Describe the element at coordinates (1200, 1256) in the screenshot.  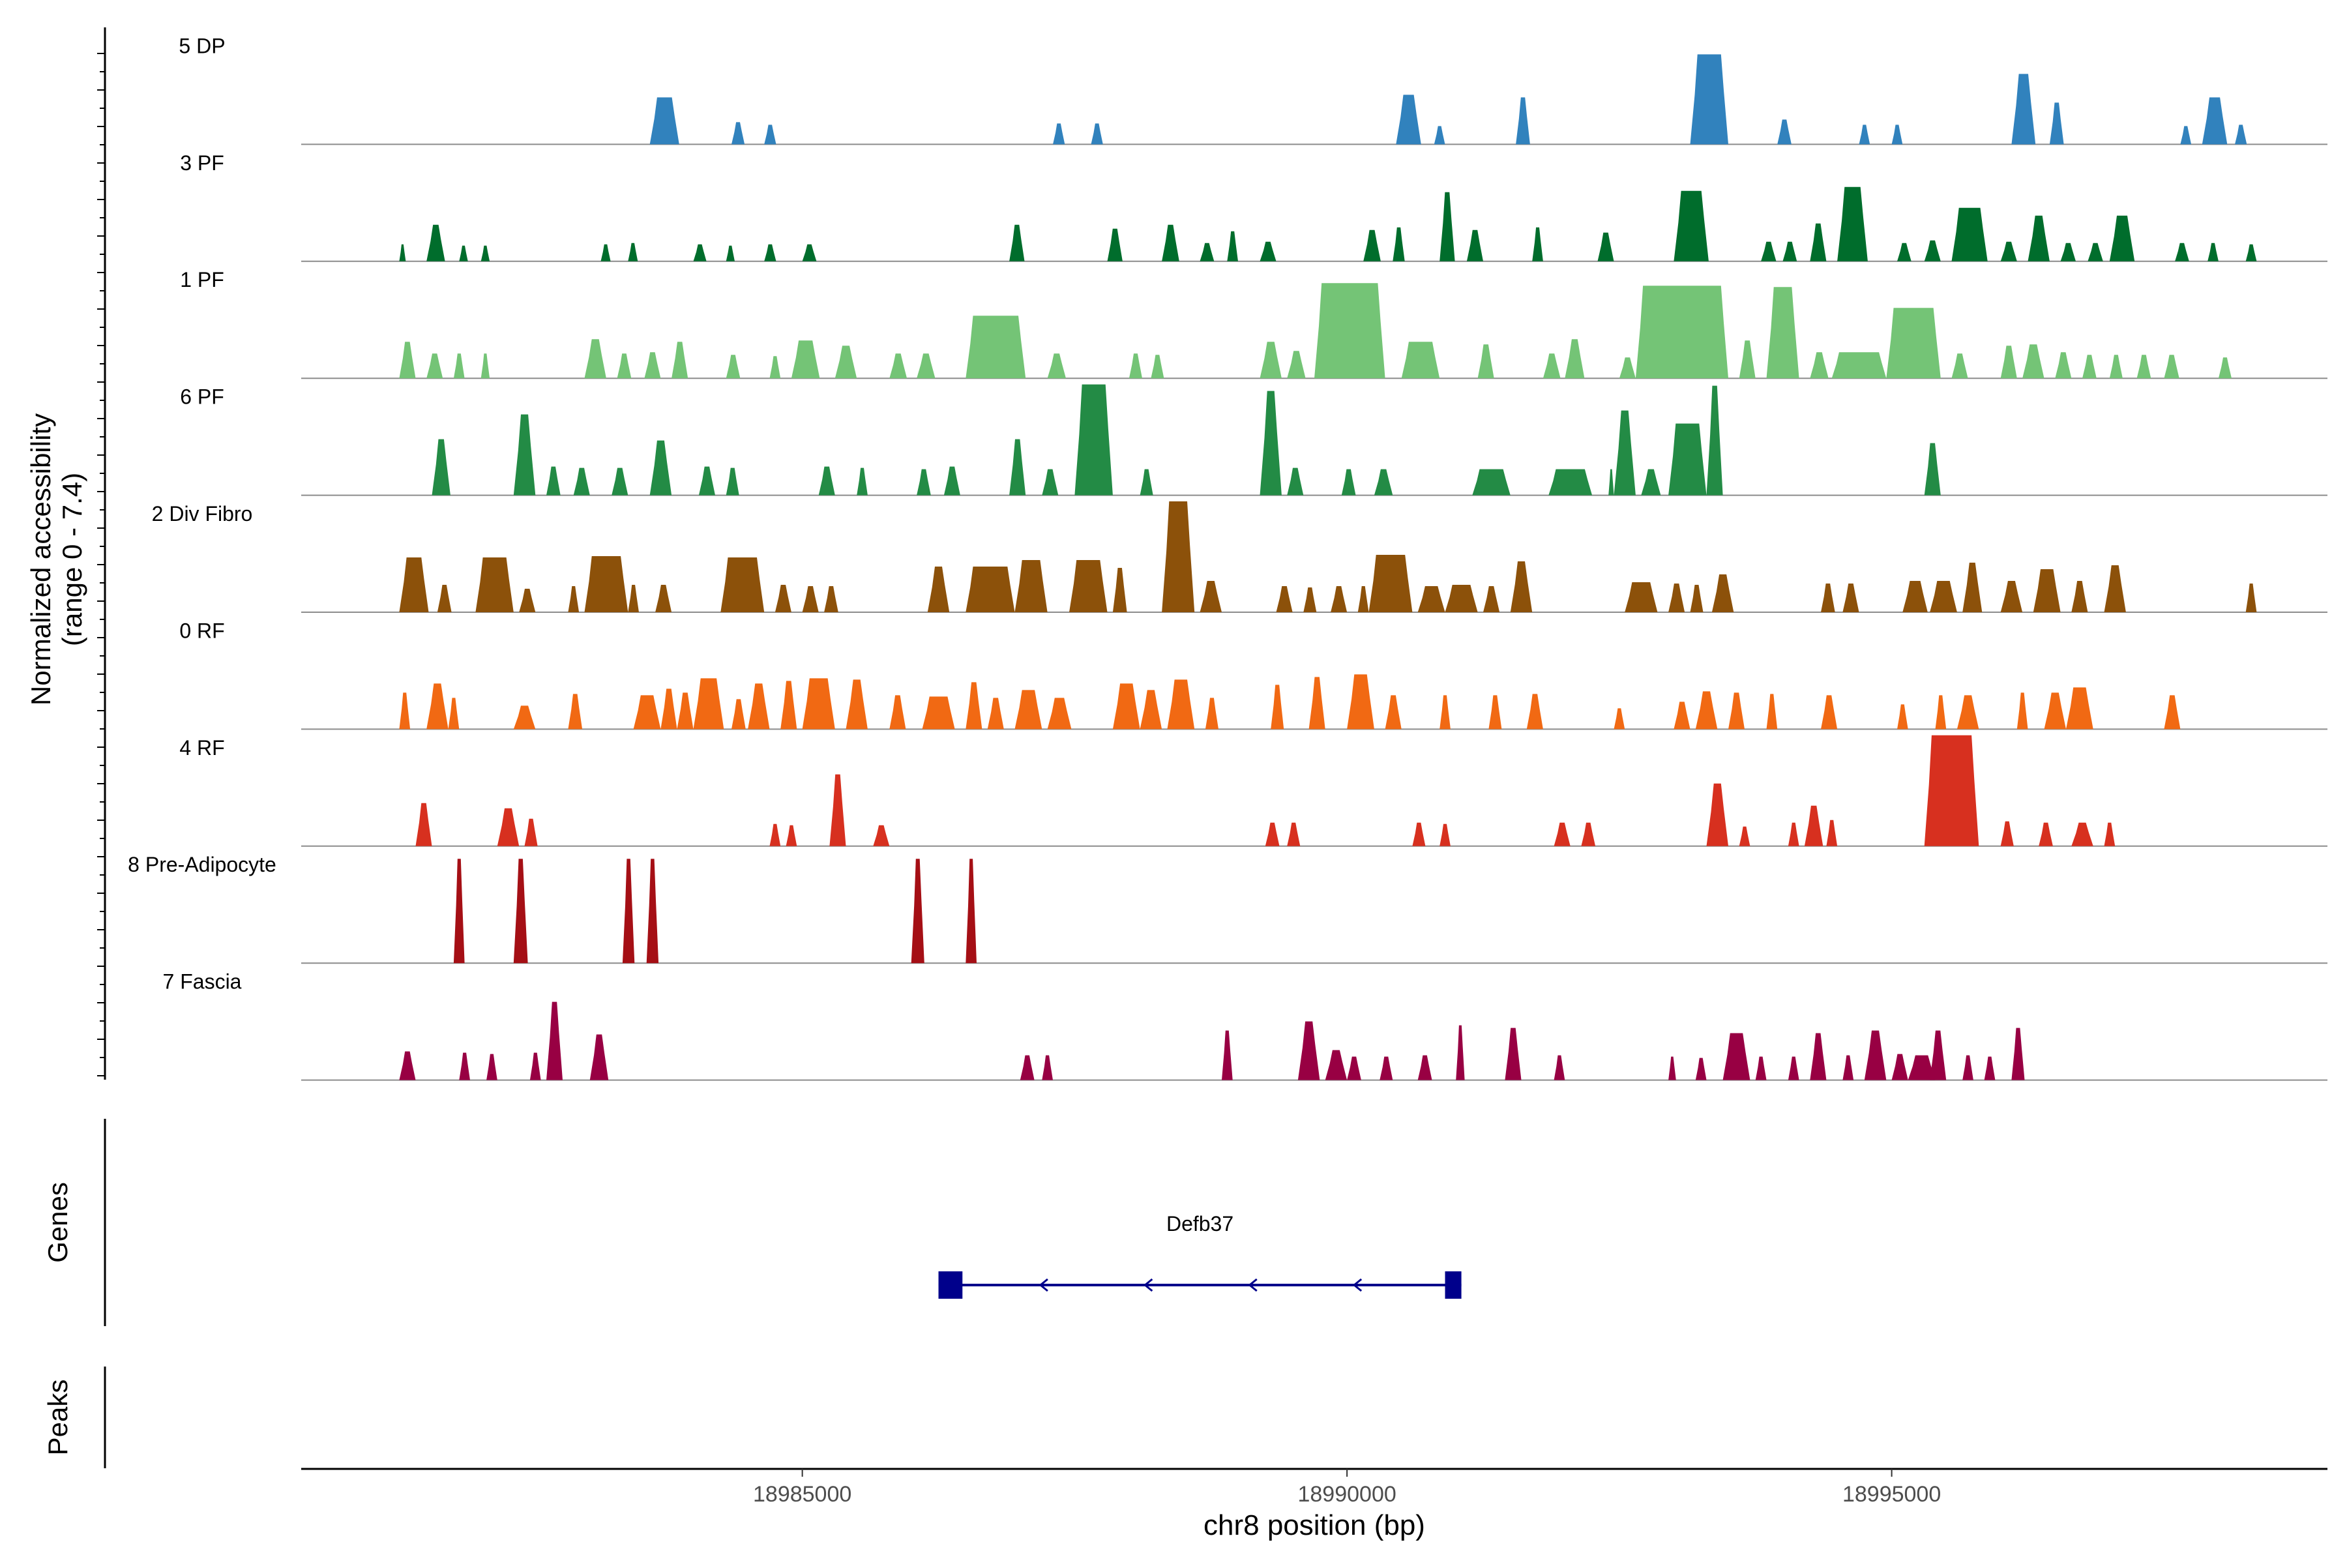
I see `gene-model: Defb37` at that location.